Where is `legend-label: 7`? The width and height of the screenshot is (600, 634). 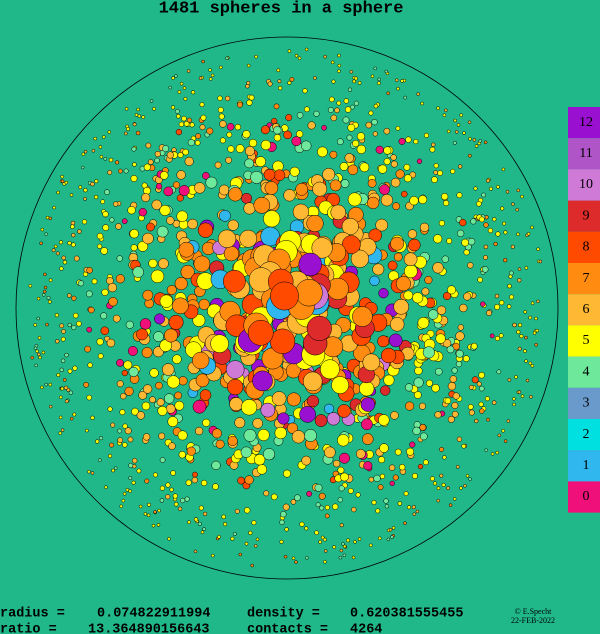 legend-label: 7 is located at coordinates (586, 278).